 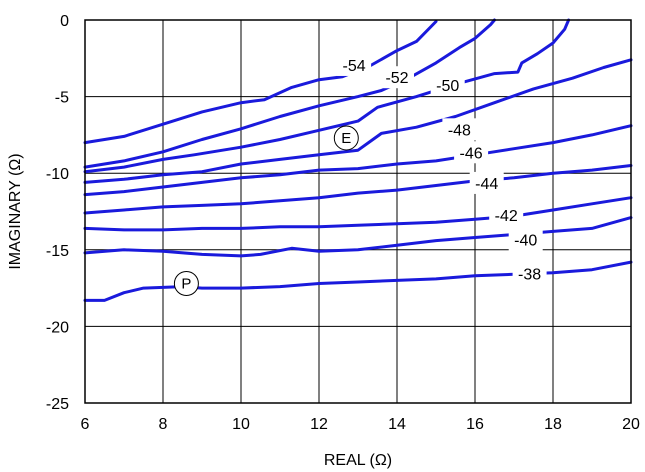 I want to click on marker-label: E, so click(x=346, y=138).